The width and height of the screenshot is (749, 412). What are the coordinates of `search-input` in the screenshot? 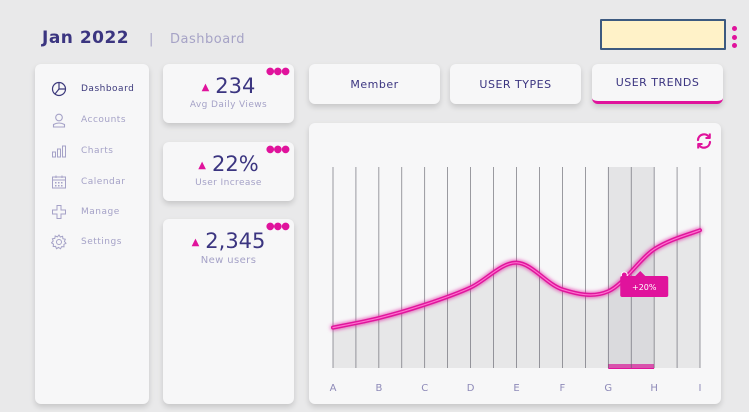 It's located at (663, 34).